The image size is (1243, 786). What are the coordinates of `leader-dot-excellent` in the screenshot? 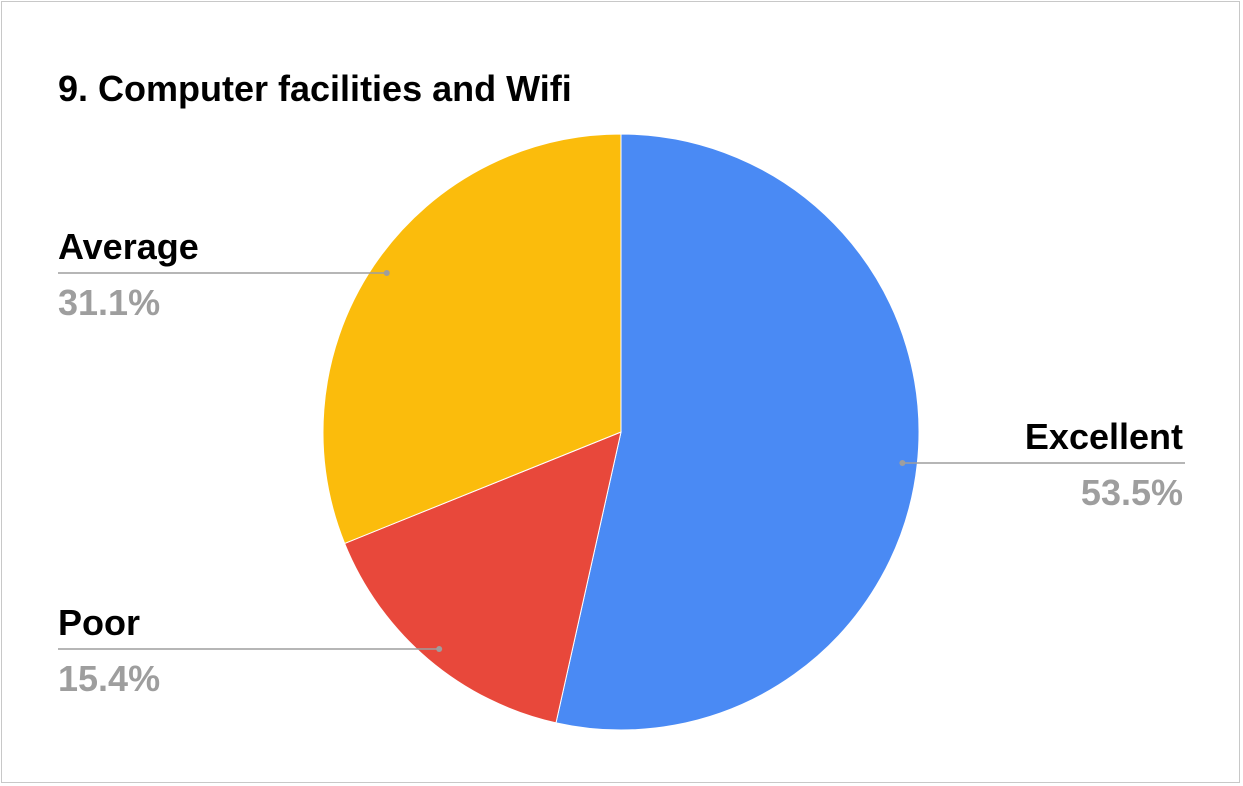 It's located at (902, 463).